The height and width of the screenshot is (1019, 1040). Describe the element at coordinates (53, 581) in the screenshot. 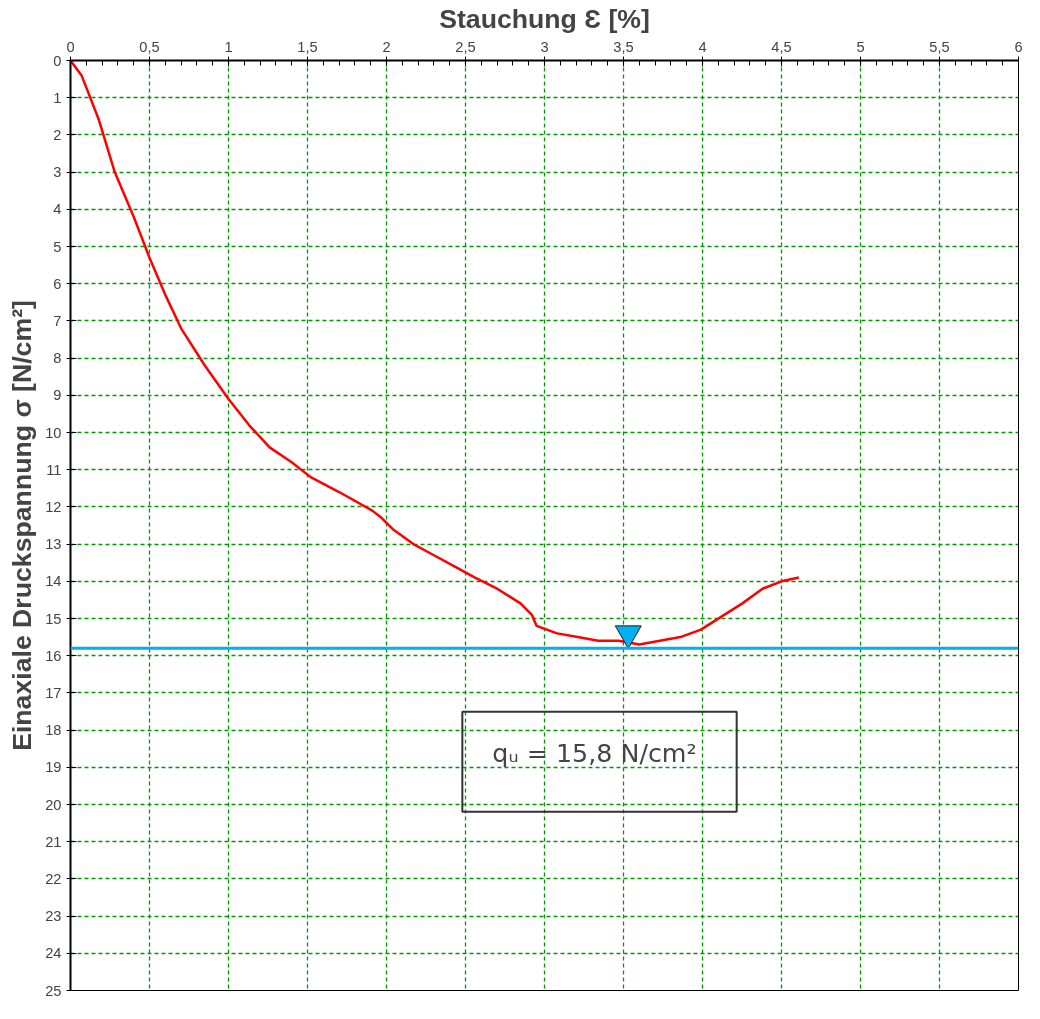

I see `y-tick-label: 14` at that location.